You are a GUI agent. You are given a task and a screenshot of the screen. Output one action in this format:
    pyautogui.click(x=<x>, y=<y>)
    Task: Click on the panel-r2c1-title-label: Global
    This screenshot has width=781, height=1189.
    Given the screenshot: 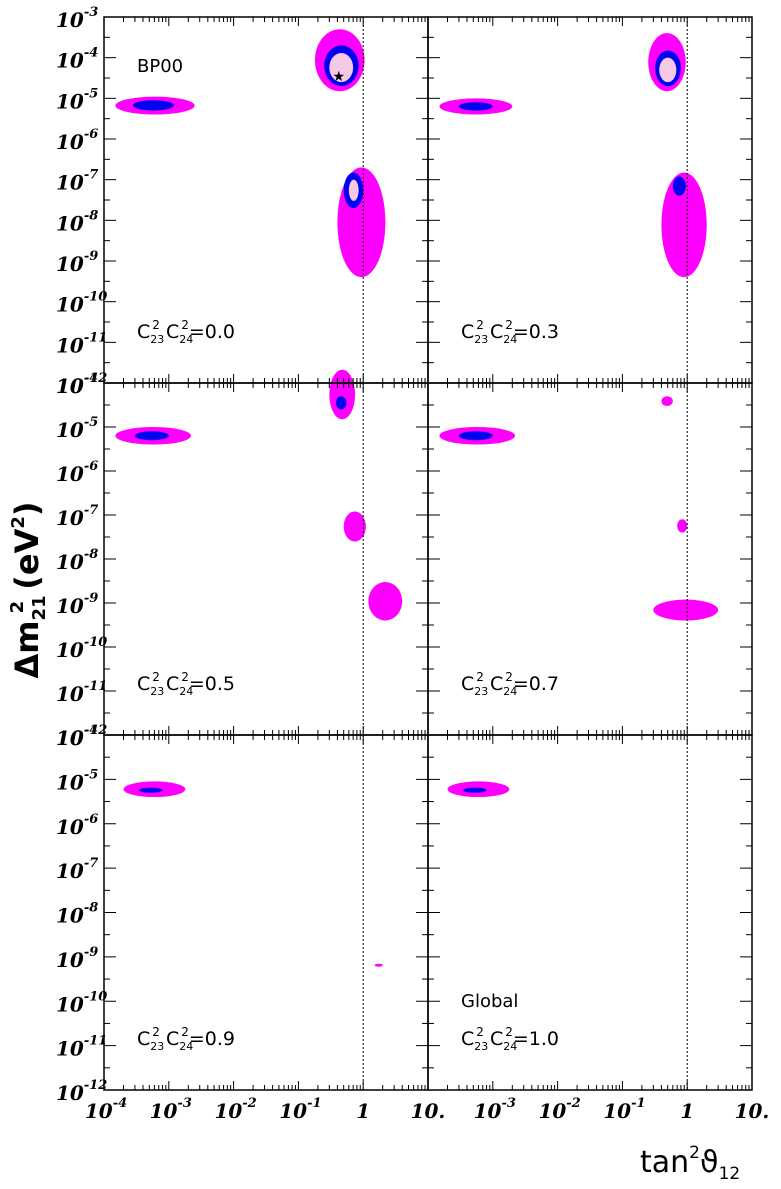 What is the action you would take?
    pyautogui.click(x=489, y=1001)
    